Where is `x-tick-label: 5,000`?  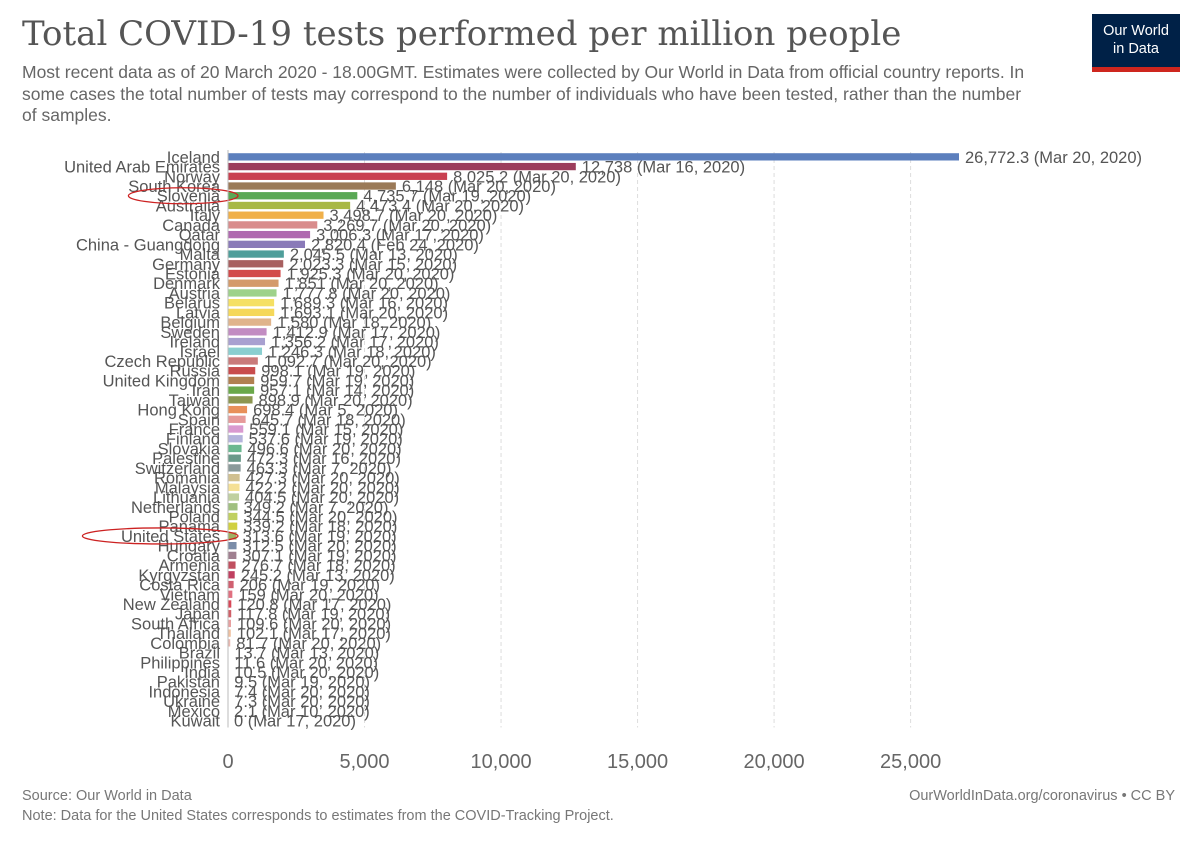 x-tick-label: 5,000 is located at coordinates (364, 762).